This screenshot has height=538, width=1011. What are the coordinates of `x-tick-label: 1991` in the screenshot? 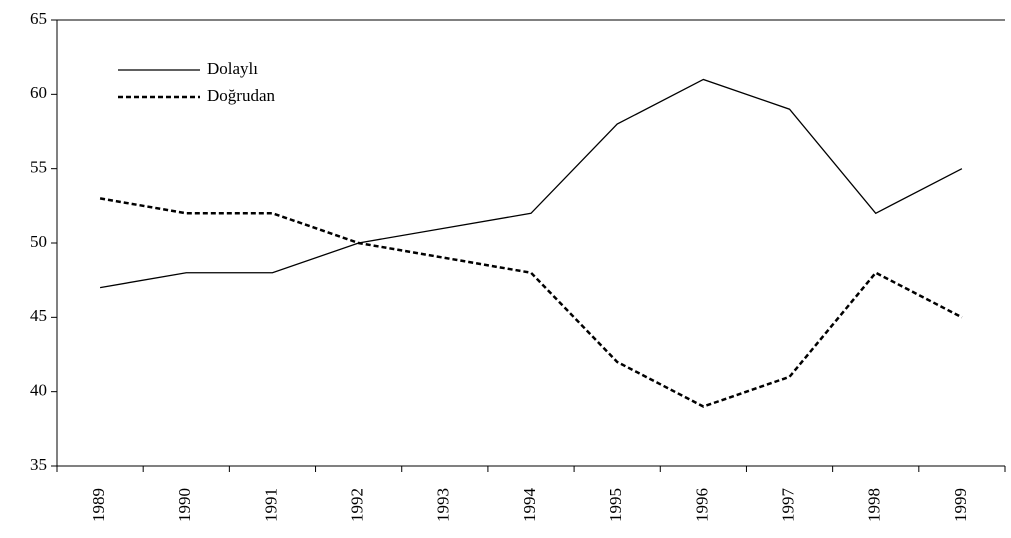 It's located at (270, 505).